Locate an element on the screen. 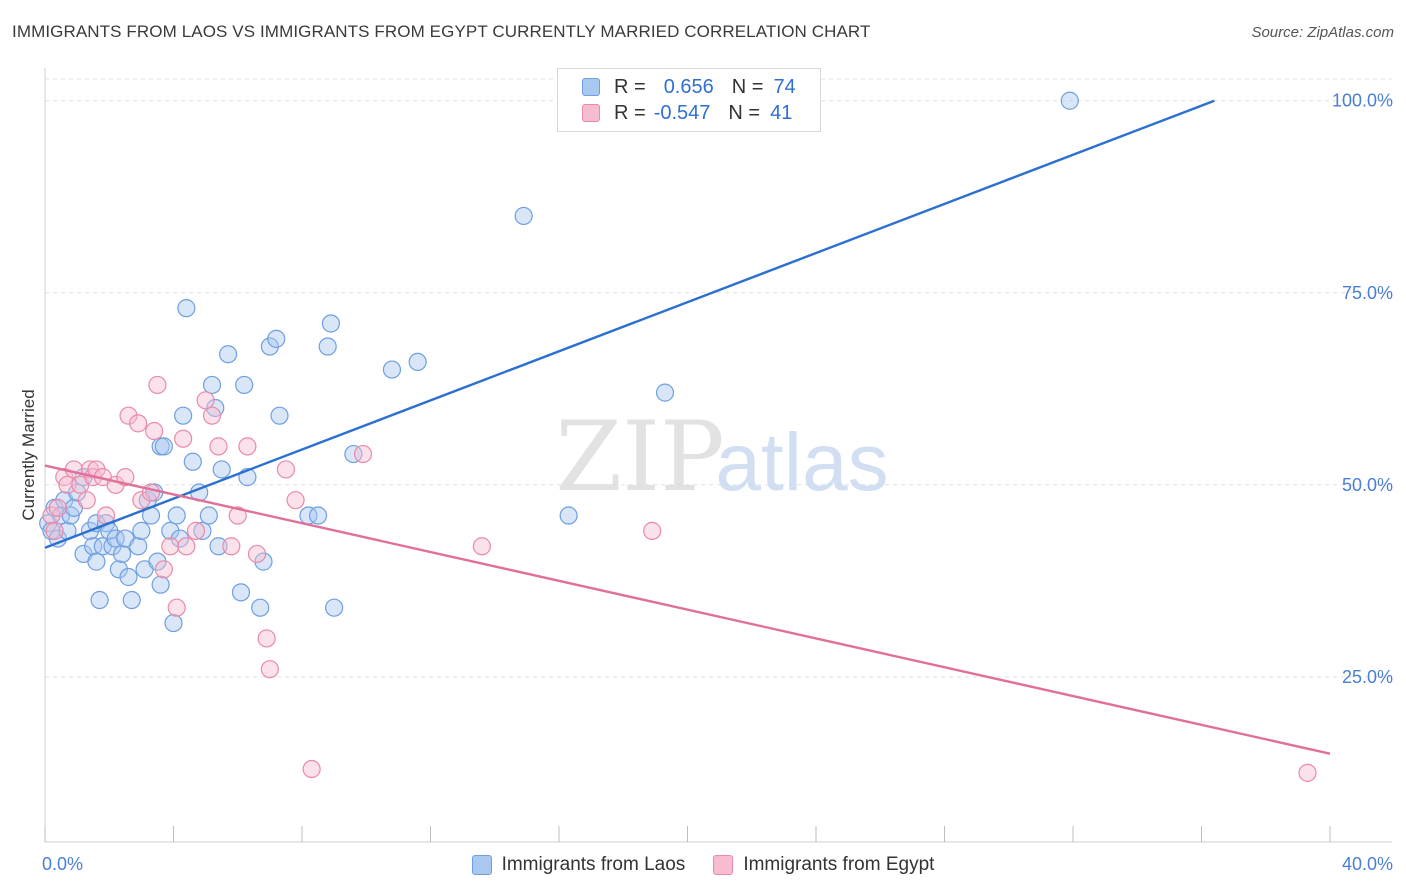  legend-r-value: 0.656 is located at coordinates (688, 86).